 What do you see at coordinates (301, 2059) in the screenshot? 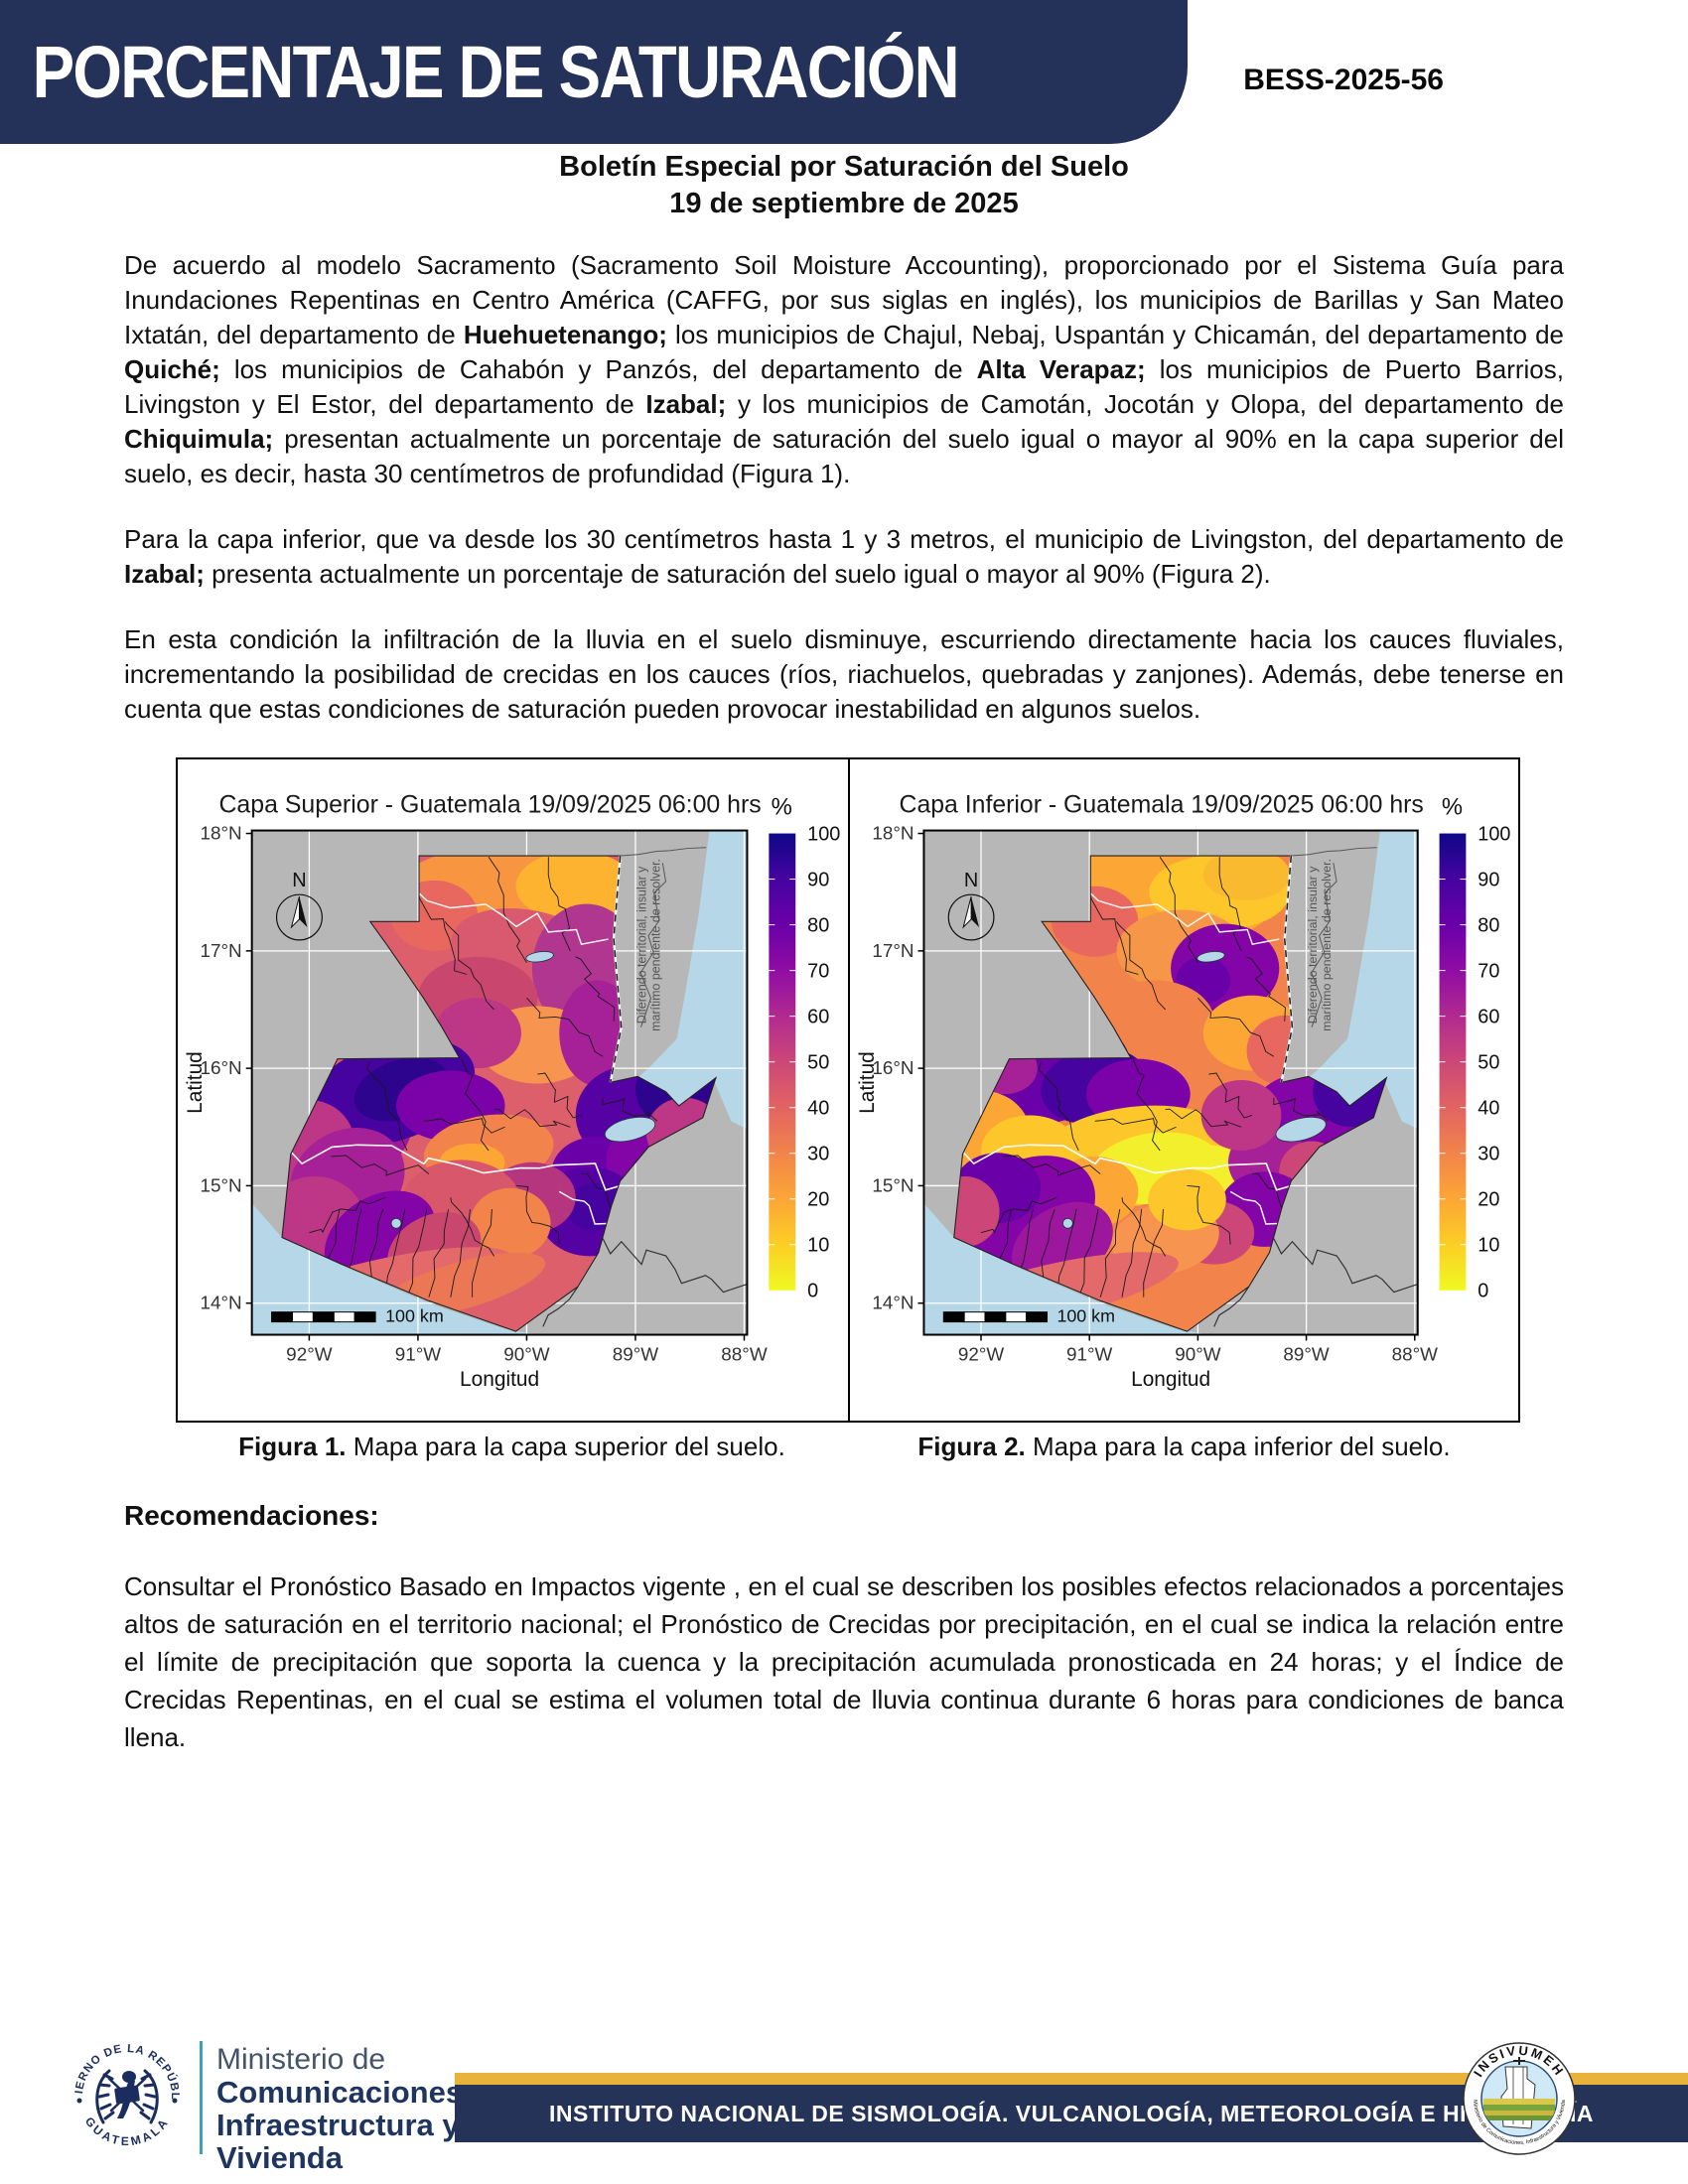
I see `ministry-light-line: Ministerio de` at bounding box center [301, 2059].